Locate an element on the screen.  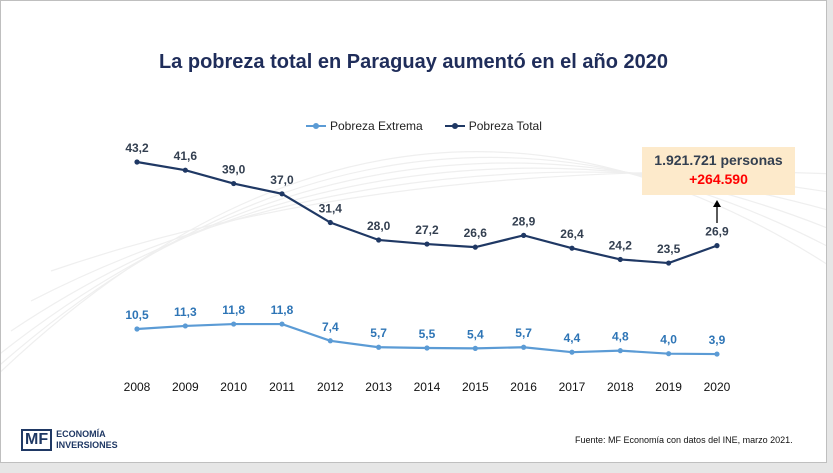
x-tick-label: 2008 is located at coordinates (137, 387).